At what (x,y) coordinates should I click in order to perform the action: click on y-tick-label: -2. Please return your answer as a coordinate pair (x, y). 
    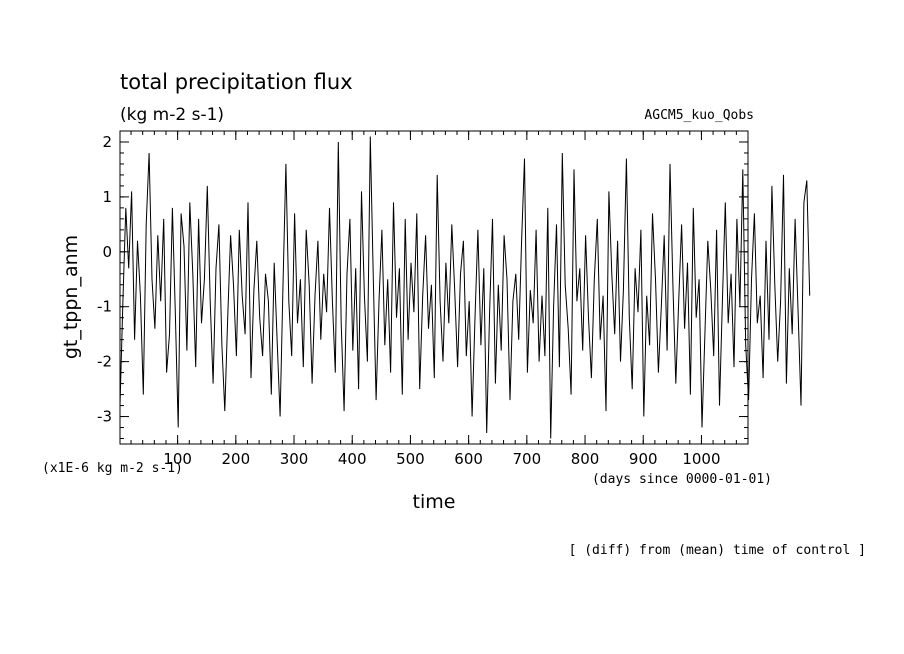
    Looking at the image, I should click on (104, 362).